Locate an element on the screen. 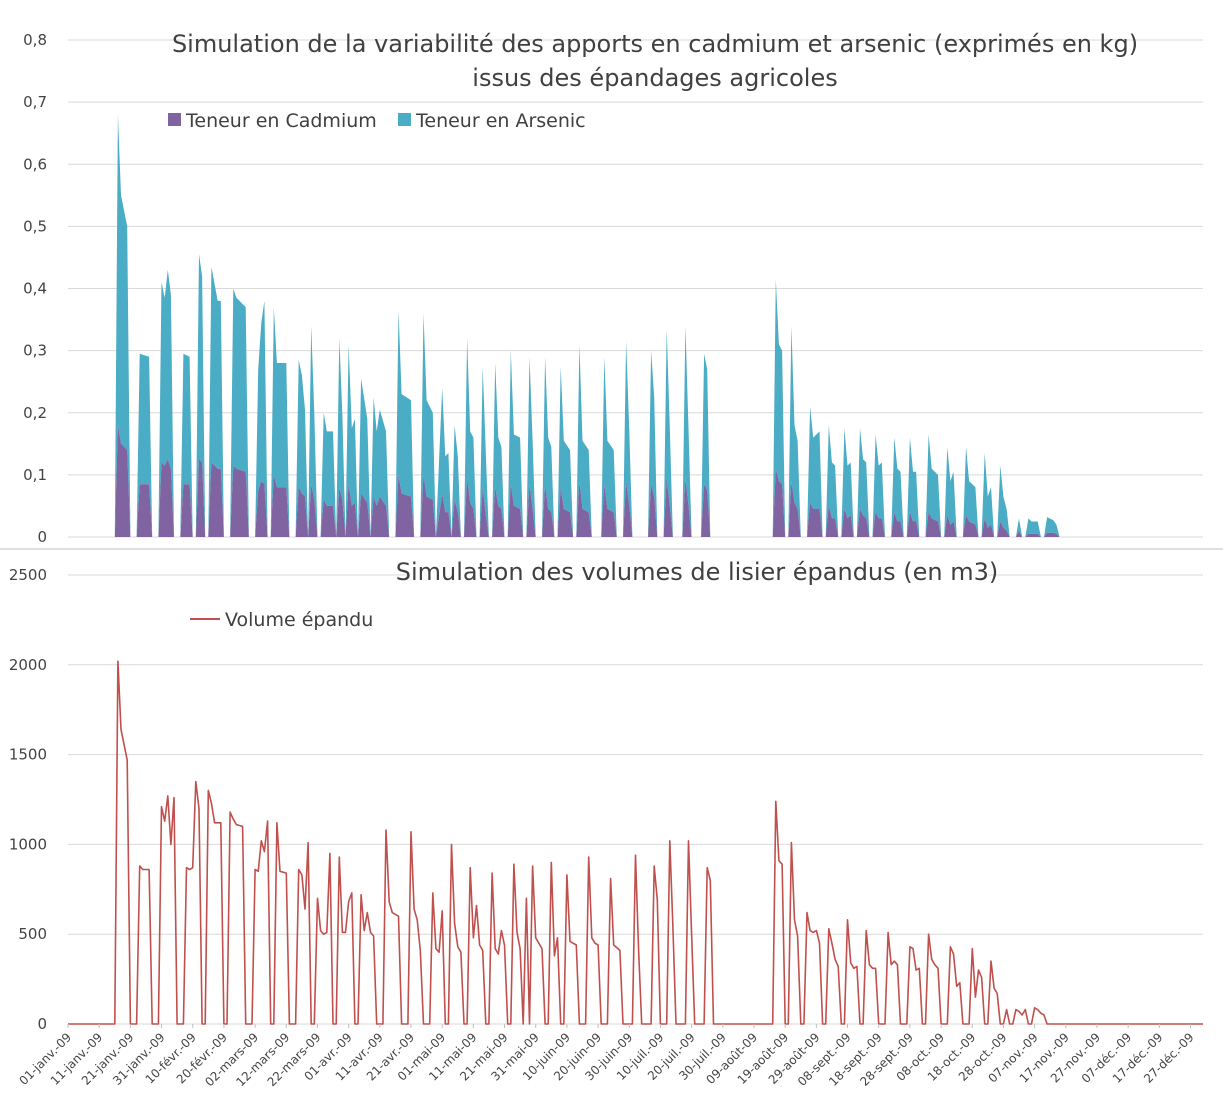 This screenshot has height=1100, width=1223. bottom-y-tick-label: 500 is located at coordinates (32, 934).